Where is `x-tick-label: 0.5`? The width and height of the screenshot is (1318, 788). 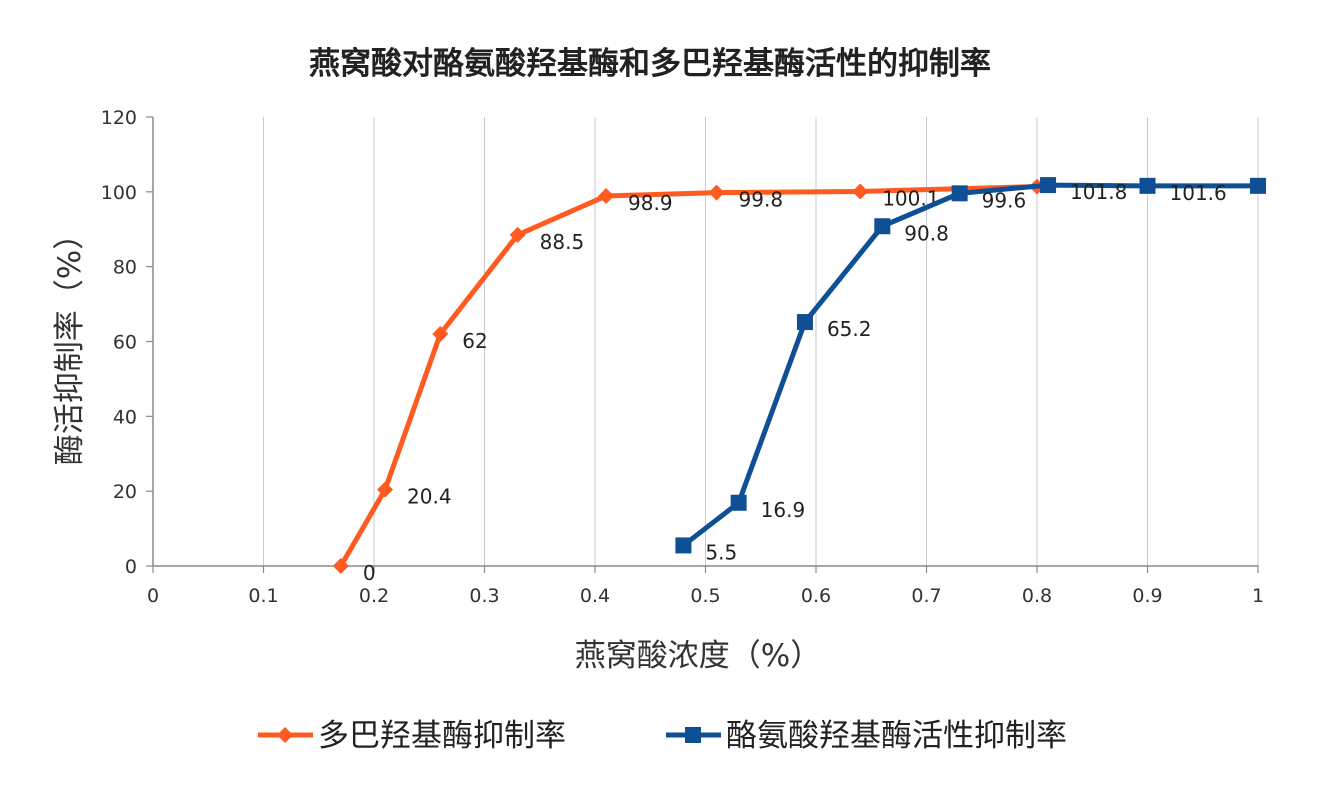 x-tick-label: 0.5 is located at coordinates (705, 596).